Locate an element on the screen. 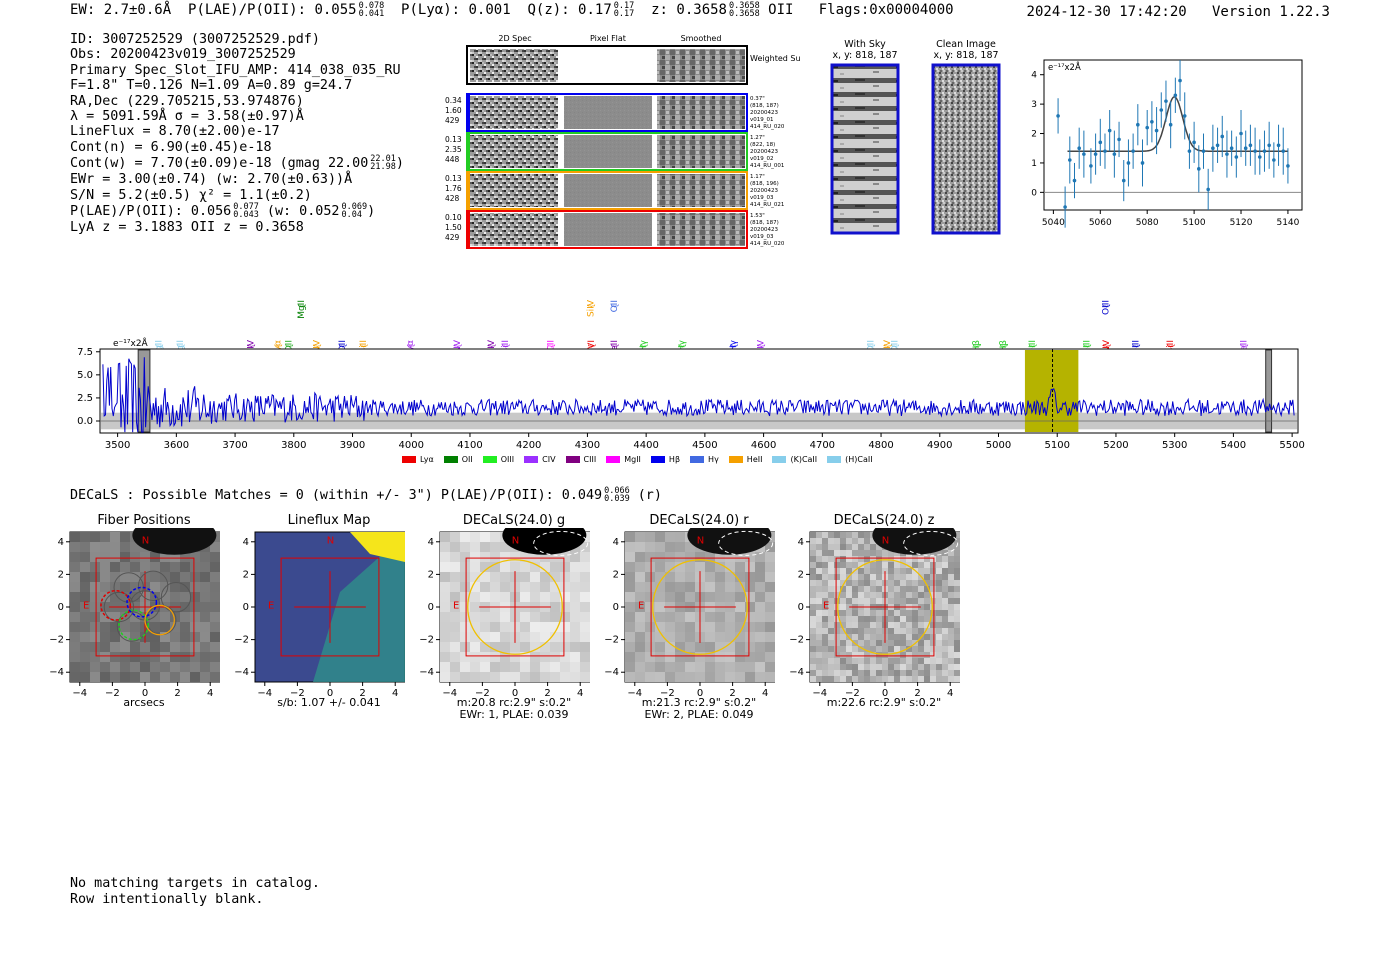 The height and width of the screenshot is (953, 1400). panel-ytick-label: 4 is located at coordinates (61, 542).